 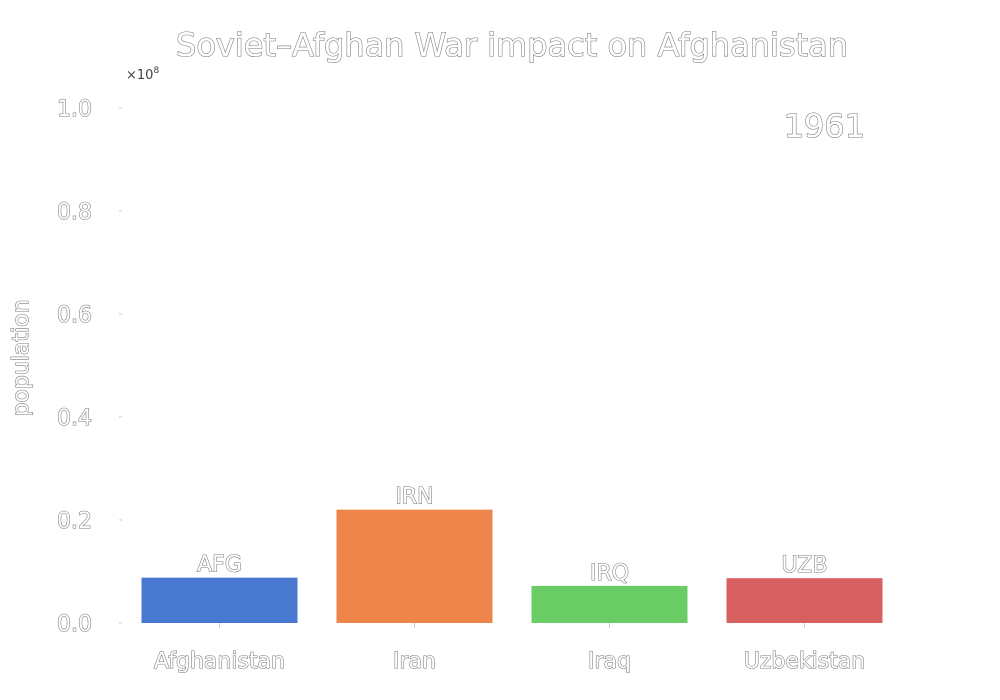 What do you see at coordinates (804, 600) in the screenshot?
I see `bar-uzb` at bounding box center [804, 600].